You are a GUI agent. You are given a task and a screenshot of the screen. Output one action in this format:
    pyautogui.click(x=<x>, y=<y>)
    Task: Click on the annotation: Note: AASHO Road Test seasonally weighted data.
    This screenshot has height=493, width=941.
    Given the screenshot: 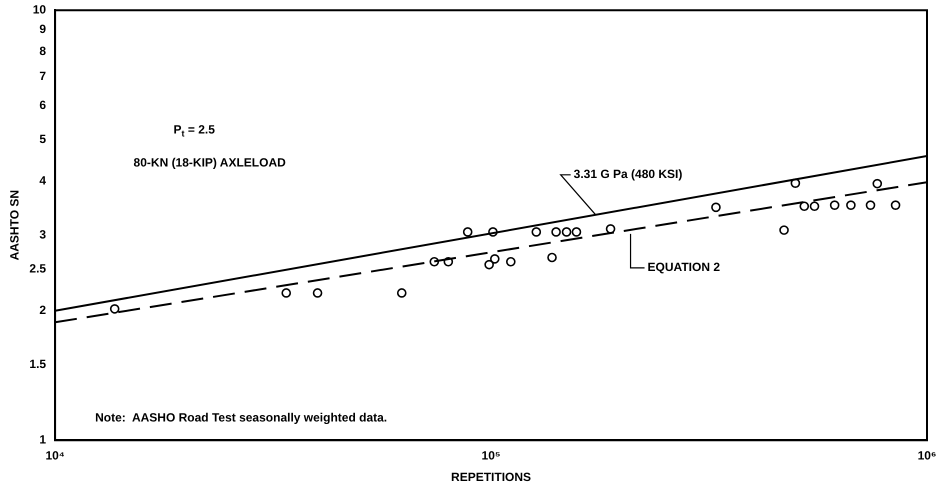 What is the action you would take?
    pyautogui.click(x=241, y=417)
    